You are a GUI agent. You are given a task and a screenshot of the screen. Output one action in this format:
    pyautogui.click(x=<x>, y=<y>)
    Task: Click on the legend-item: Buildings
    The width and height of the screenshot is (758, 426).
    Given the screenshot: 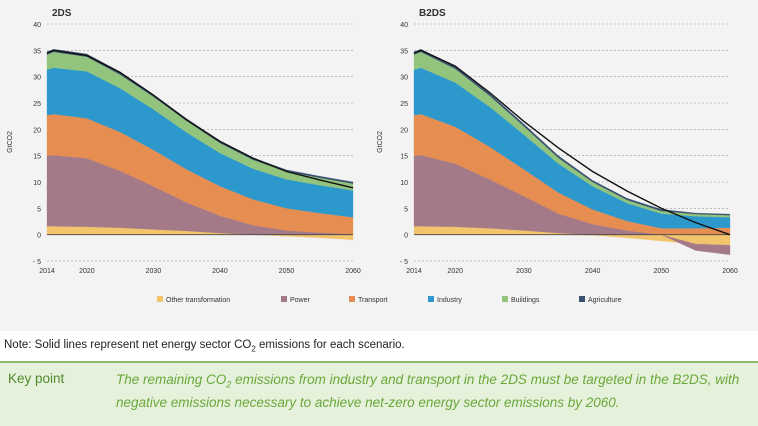 What is the action you would take?
    pyautogui.click(x=521, y=300)
    